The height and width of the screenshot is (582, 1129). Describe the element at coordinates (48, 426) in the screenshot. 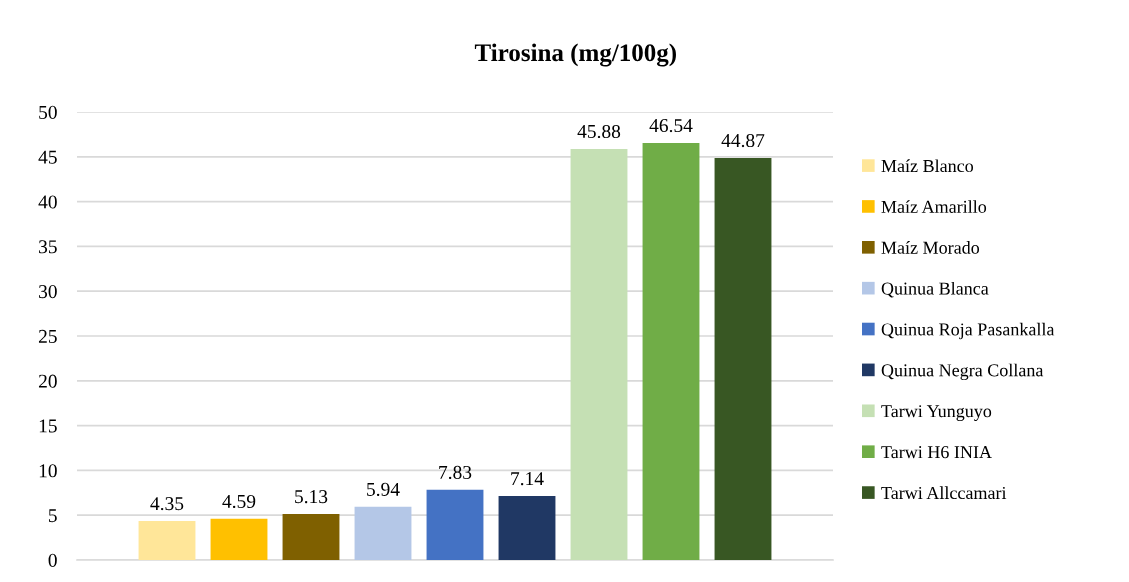

I see `y-tick-label: 15` at that location.